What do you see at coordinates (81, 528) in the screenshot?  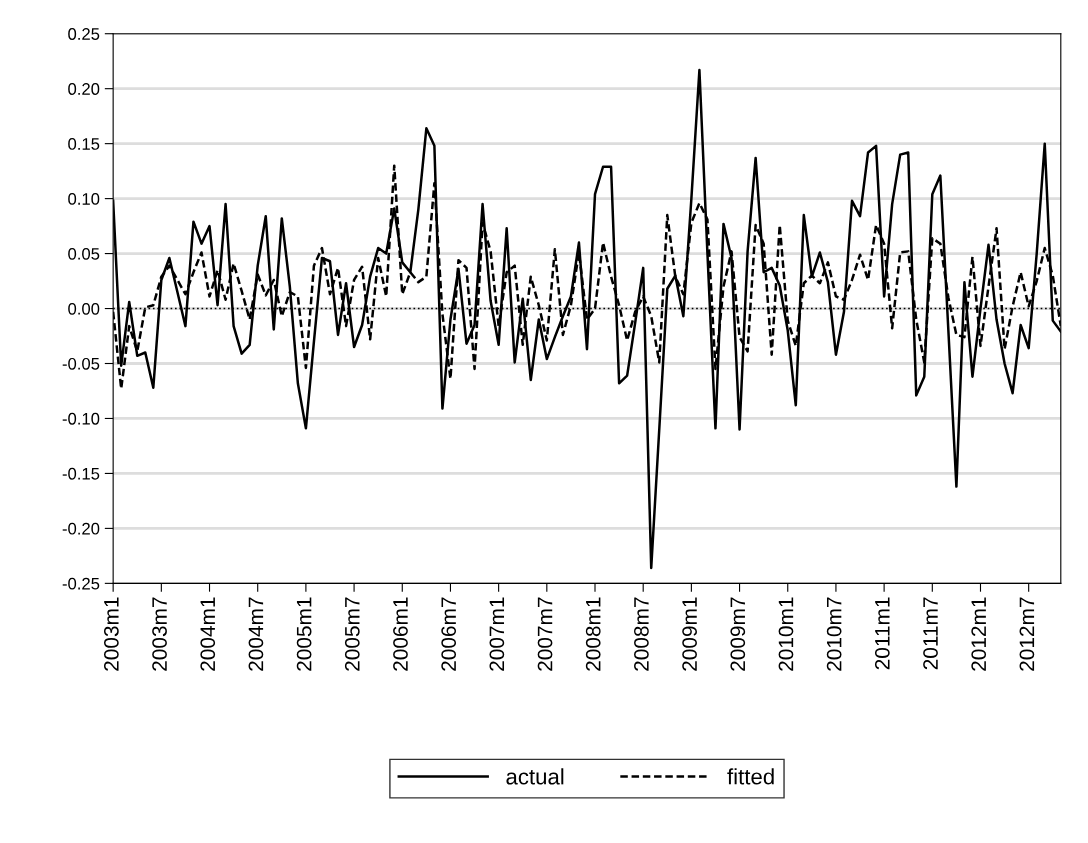 I see `y-tick-label: -0.20` at bounding box center [81, 528].